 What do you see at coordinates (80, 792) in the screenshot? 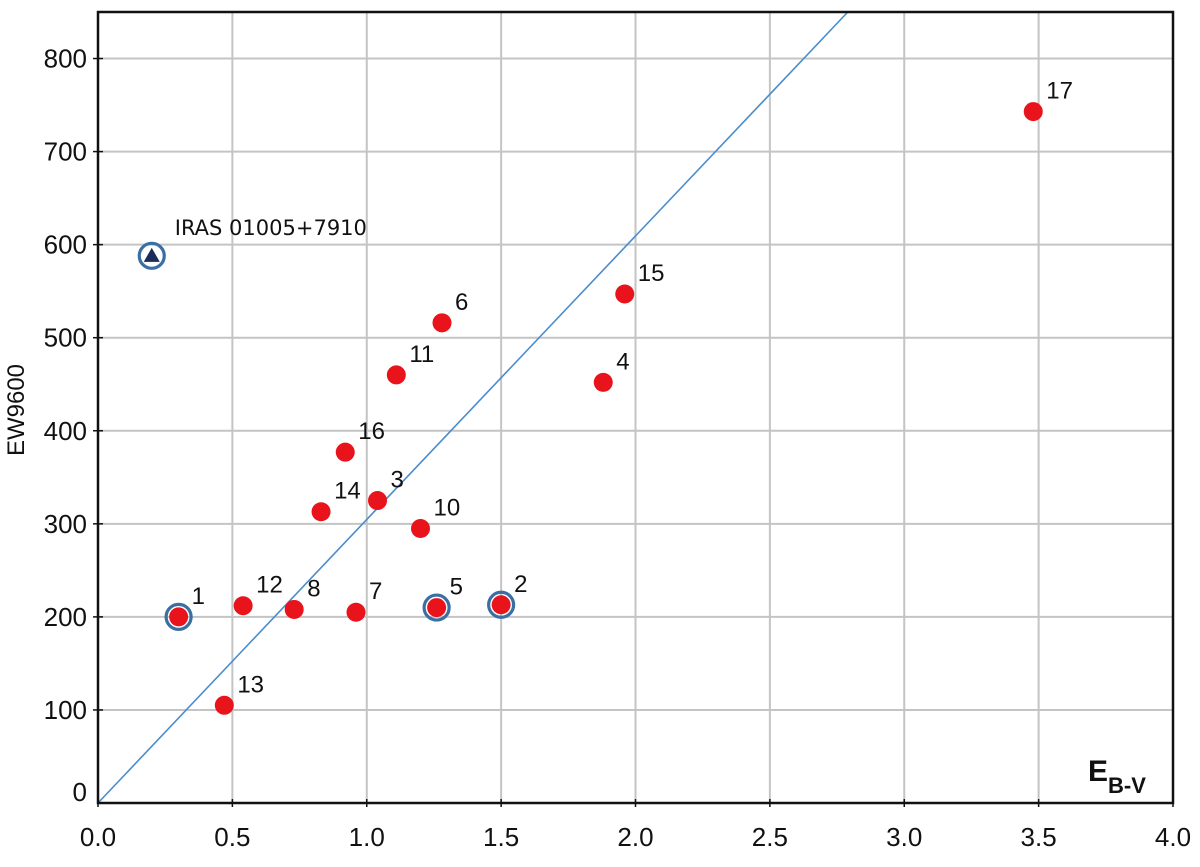
I see `y-tick-label: 0` at bounding box center [80, 792].